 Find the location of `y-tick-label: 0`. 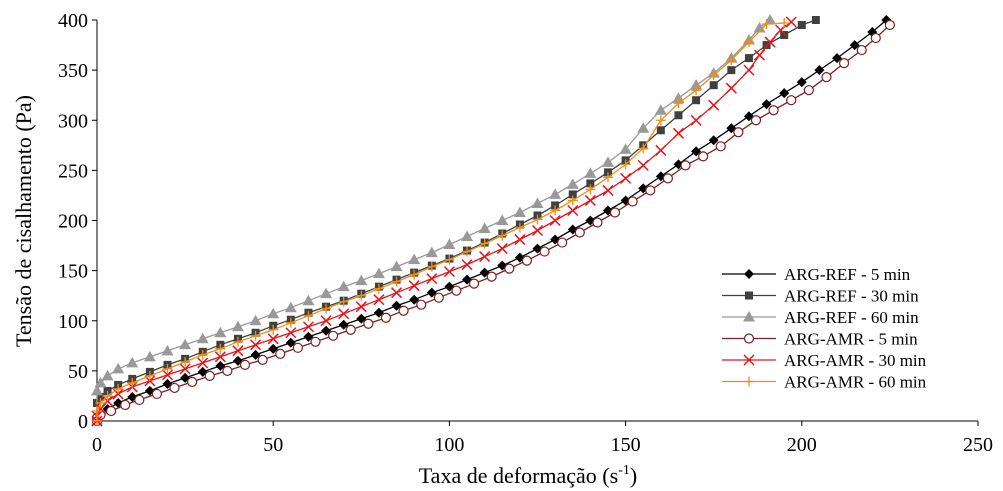

y-tick-label: 0 is located at coordinates (83, 422).